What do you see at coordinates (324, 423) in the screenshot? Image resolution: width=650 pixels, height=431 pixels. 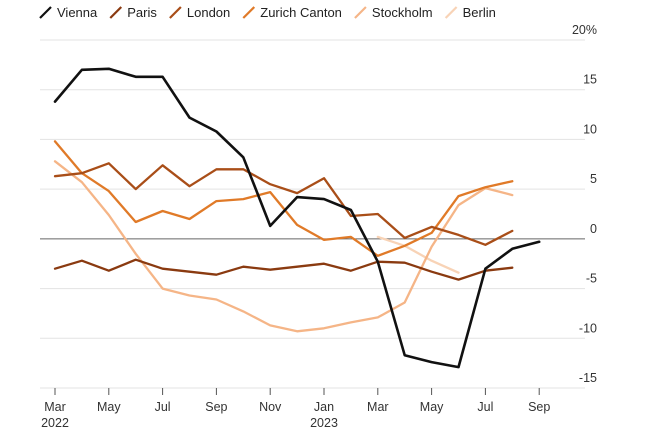 I see `x-tick-year-label: 2023` at bounding box center [324, 423].